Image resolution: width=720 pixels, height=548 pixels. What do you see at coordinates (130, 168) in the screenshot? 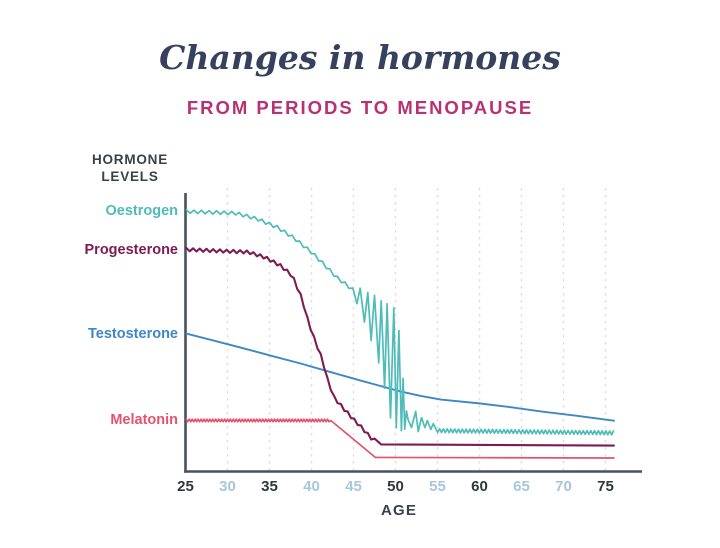
I see `y-axis-label: HORMONE LEVELS` at bounding box center [130, 168].